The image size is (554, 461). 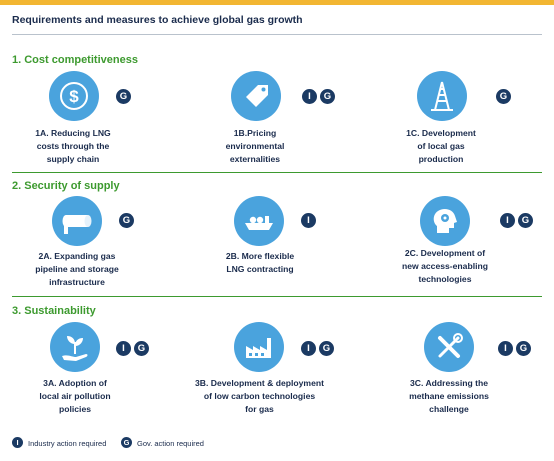 I want to click on legend-gov-text: Gov. action required, so click(x=170, y=443).